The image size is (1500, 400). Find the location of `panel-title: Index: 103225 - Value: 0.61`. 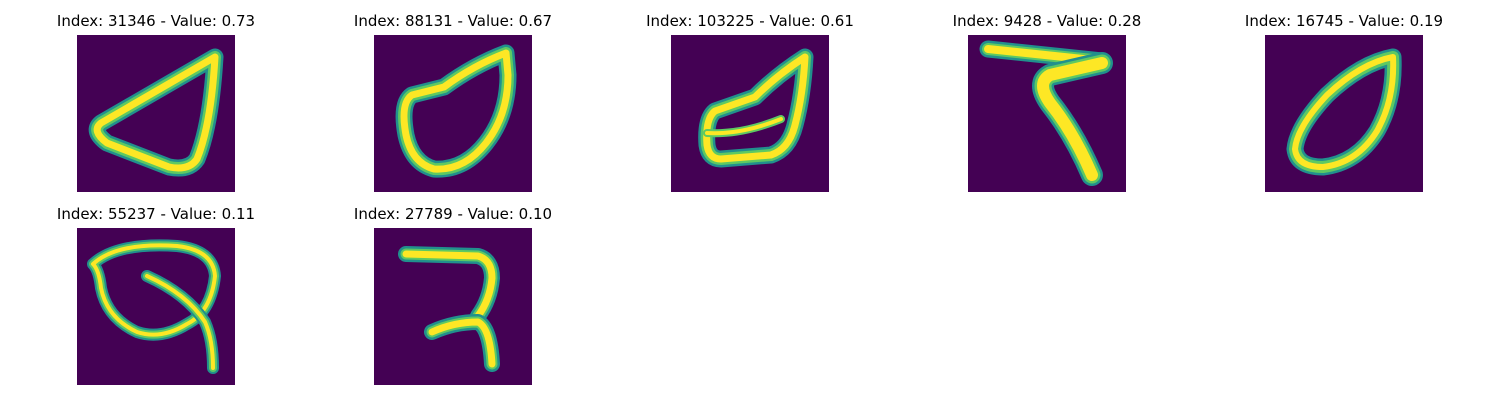

panel-title: Index: 103225 - Value: 0.61 is located at coordinates (750, 21).